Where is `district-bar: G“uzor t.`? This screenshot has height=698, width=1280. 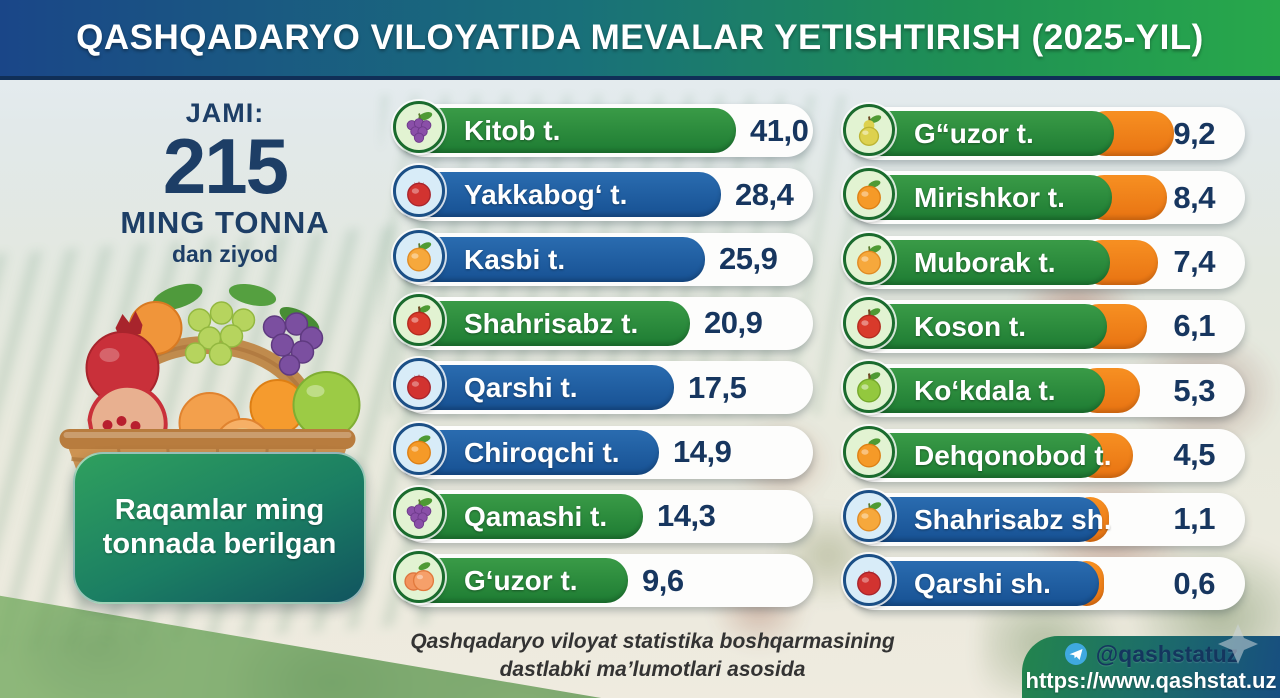 district-bar: G“uzor t. is located at coordinates (983, 133).